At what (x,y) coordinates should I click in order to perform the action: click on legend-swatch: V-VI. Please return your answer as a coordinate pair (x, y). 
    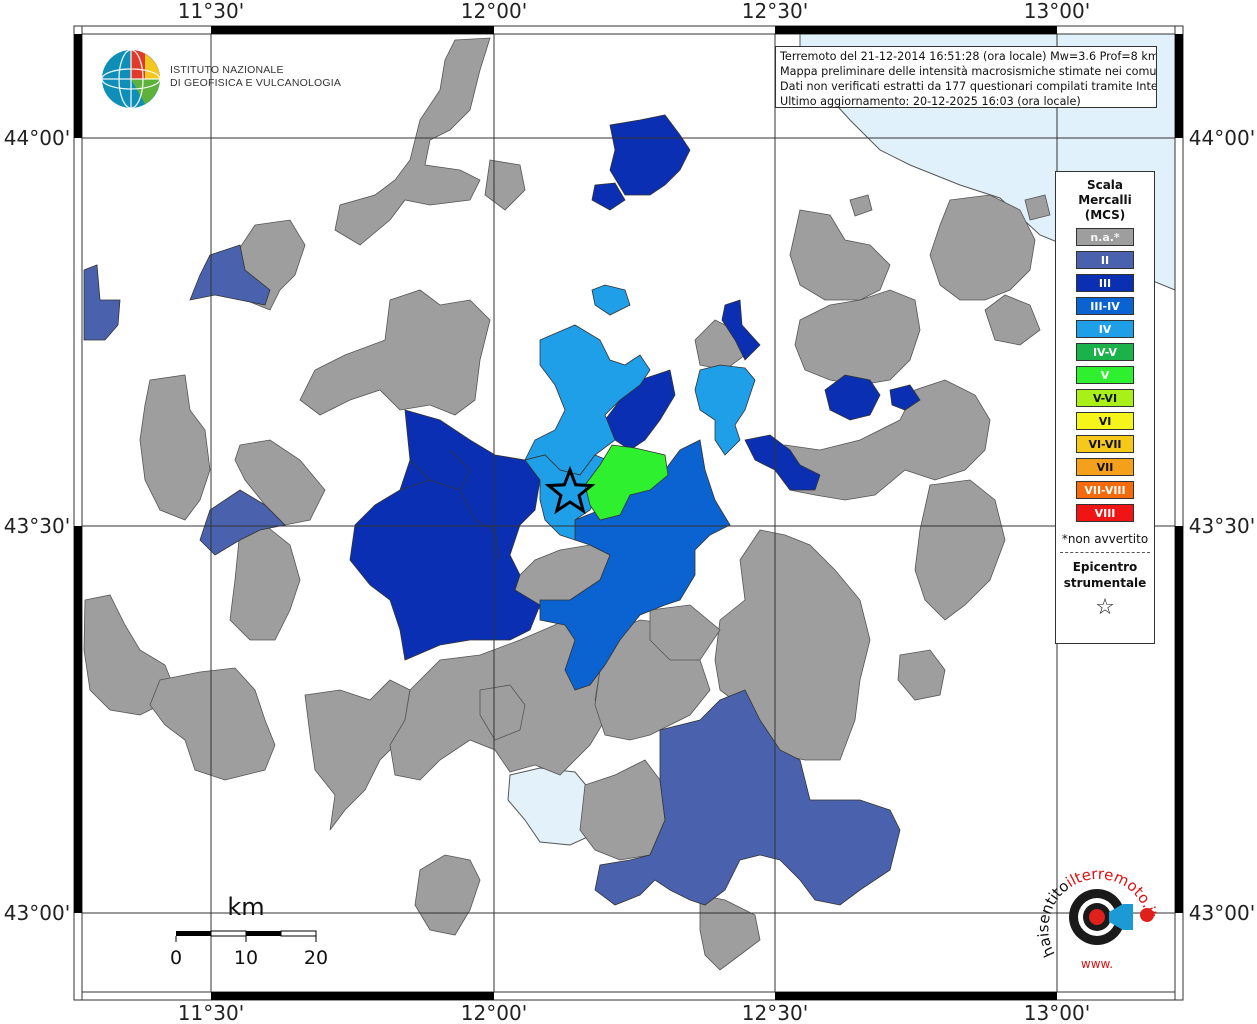
    Looking at the image, I should click on (1105, 398).